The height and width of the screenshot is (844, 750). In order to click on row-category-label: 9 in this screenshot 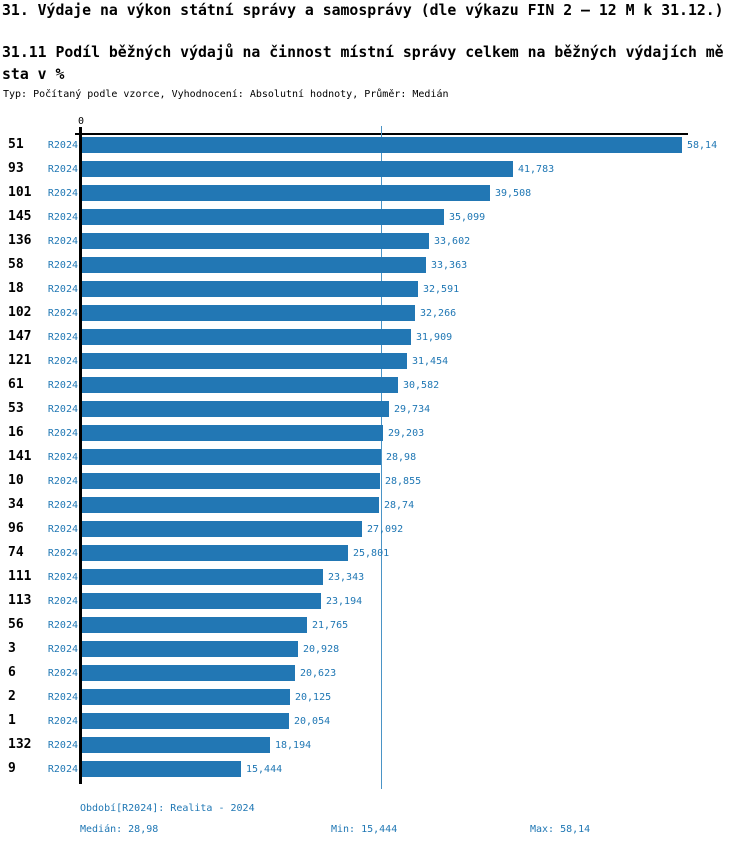, I will do `click(12, 768)`.